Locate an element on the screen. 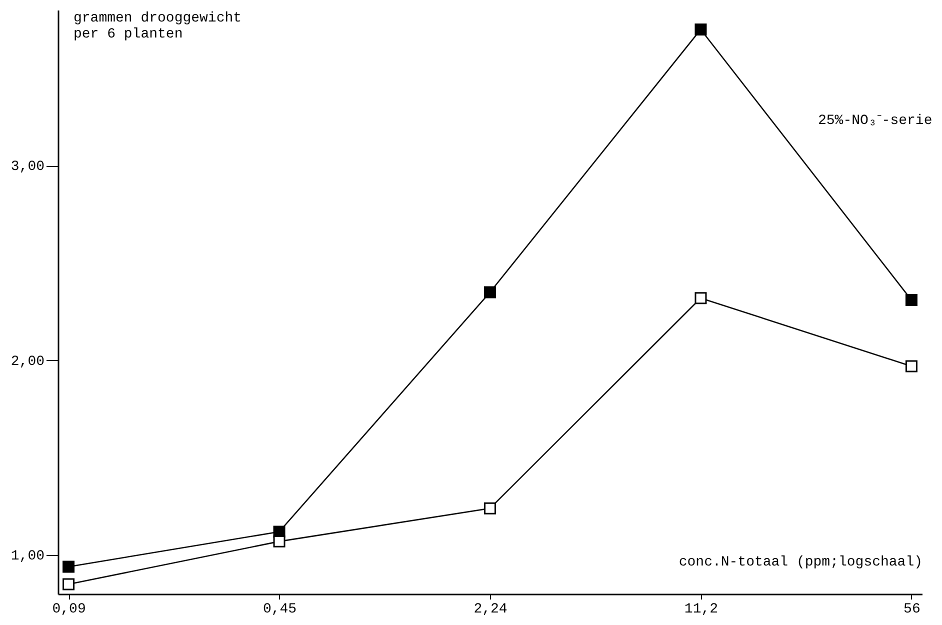  x-tick-label: 0,09 is located at coordinates (69, 610).